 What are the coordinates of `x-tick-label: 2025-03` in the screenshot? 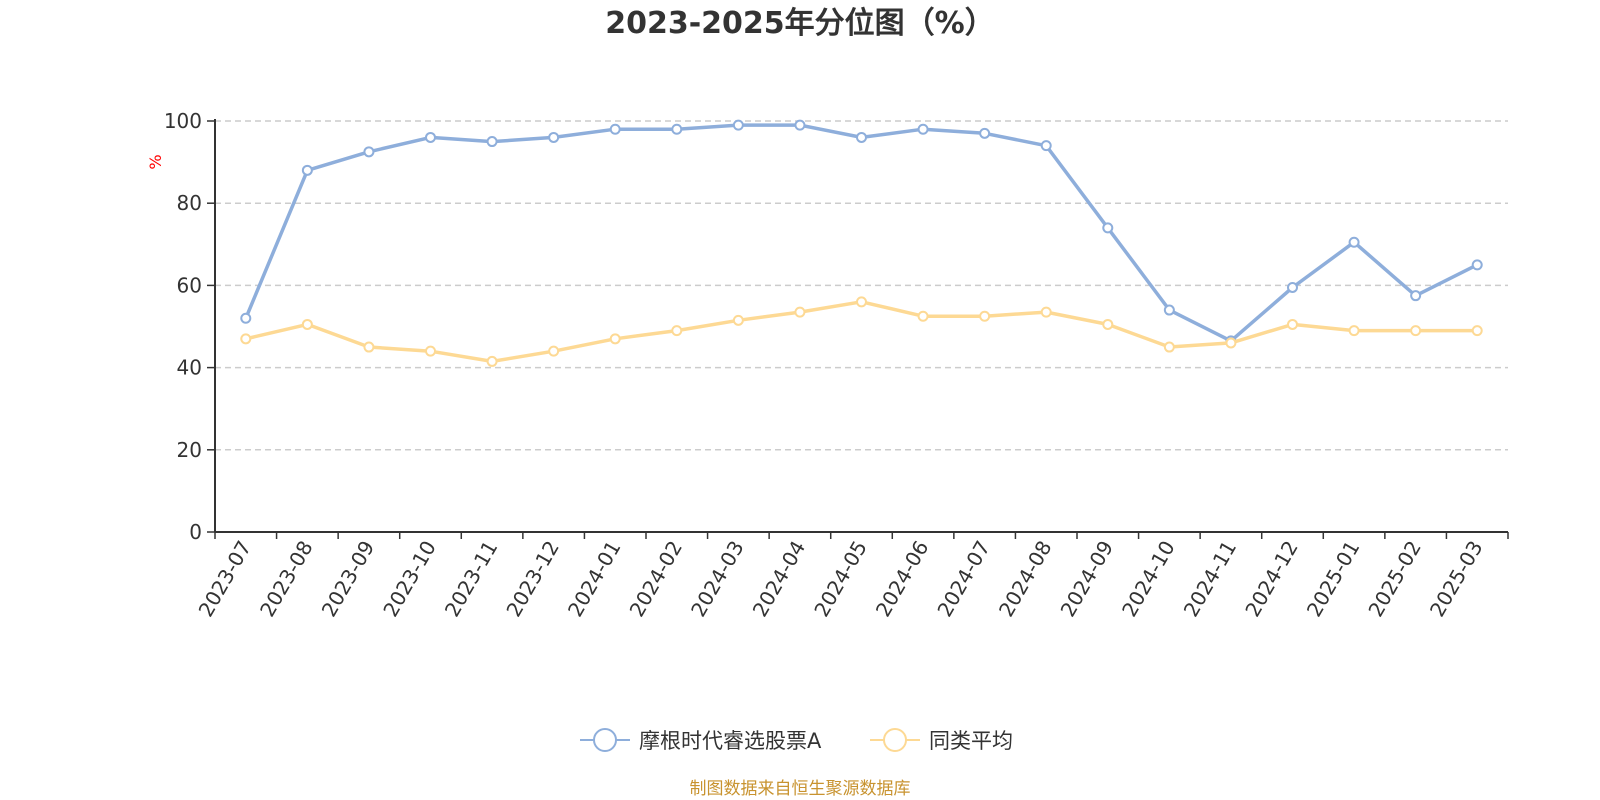 It's located at (1456, 579).